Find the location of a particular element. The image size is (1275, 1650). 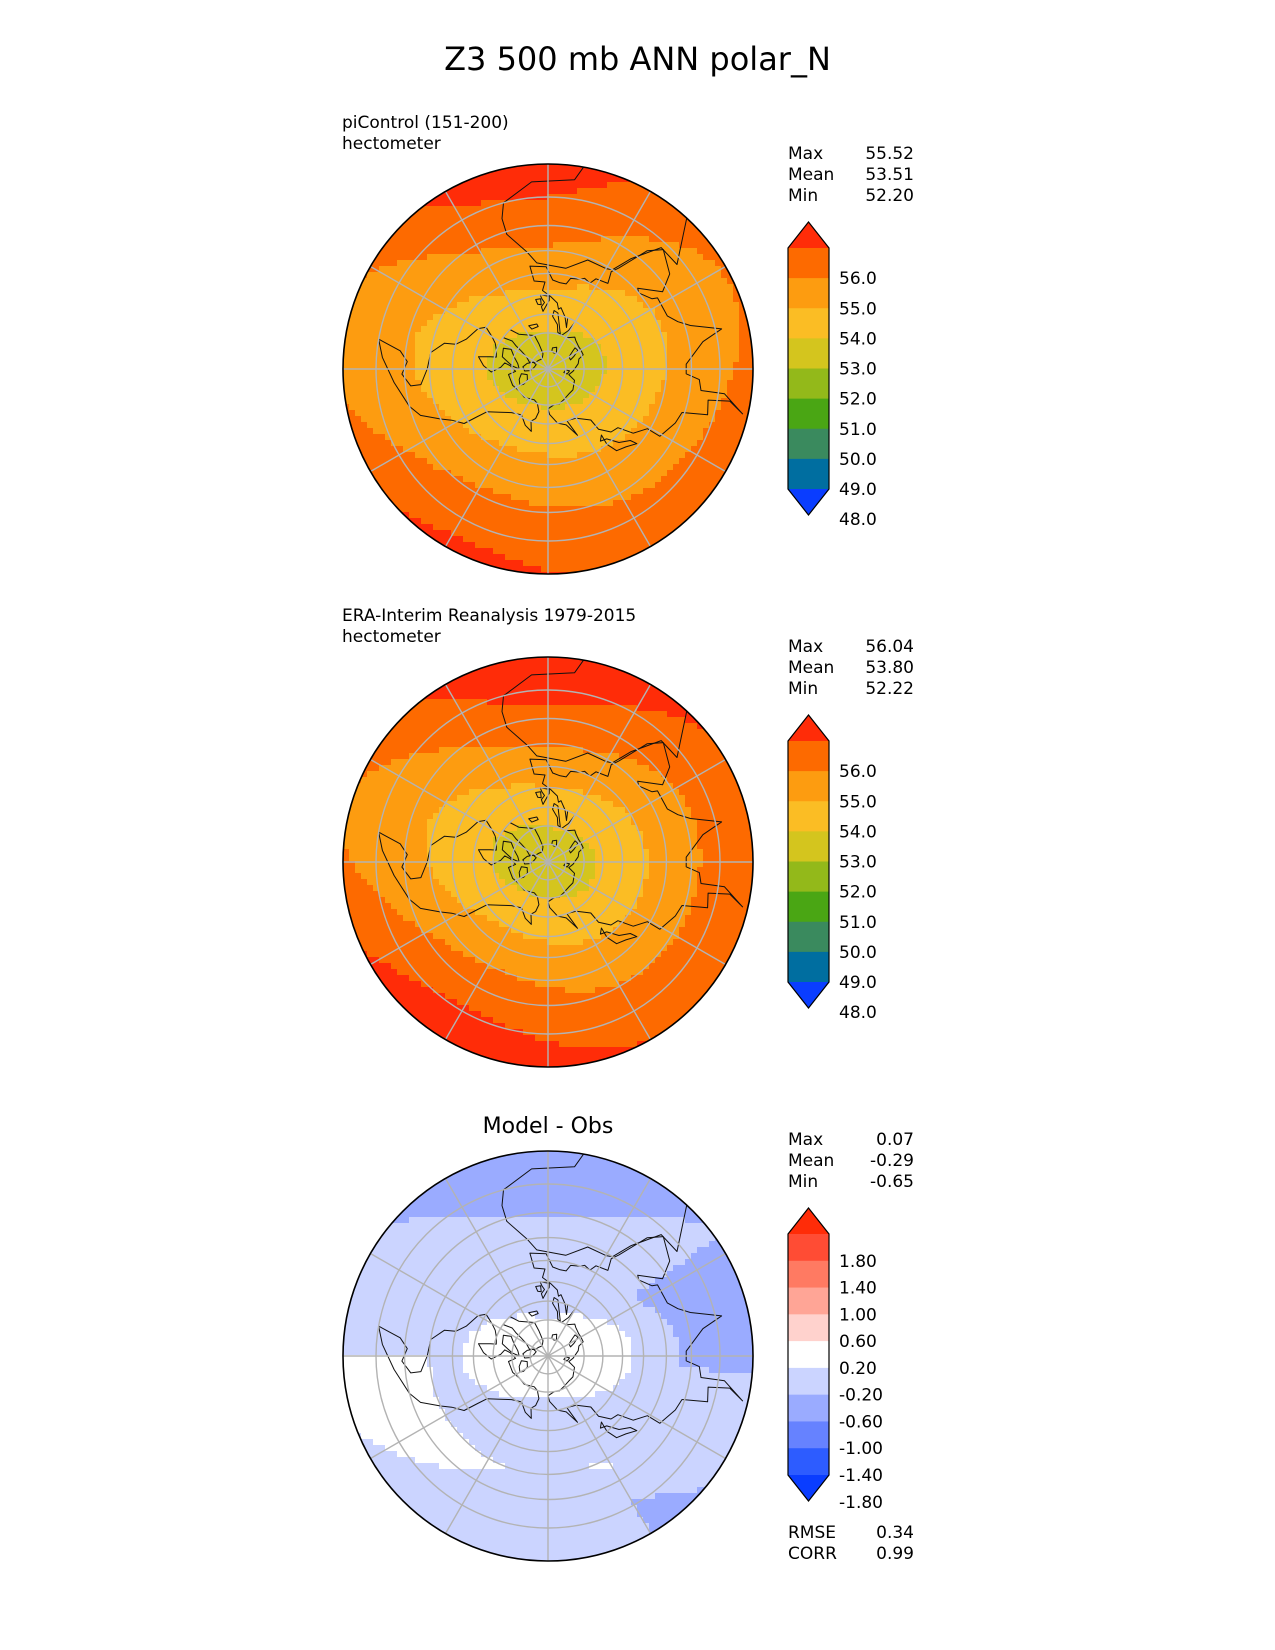

stat-value: 52.20 is located at coordinates (889, 196).